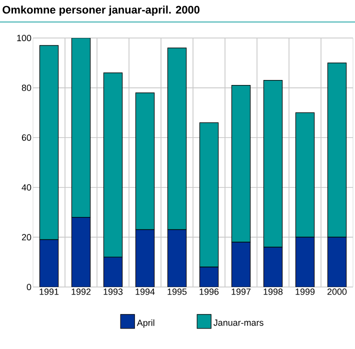  I want to click on y-tick-label: 20, so click(27, 237).